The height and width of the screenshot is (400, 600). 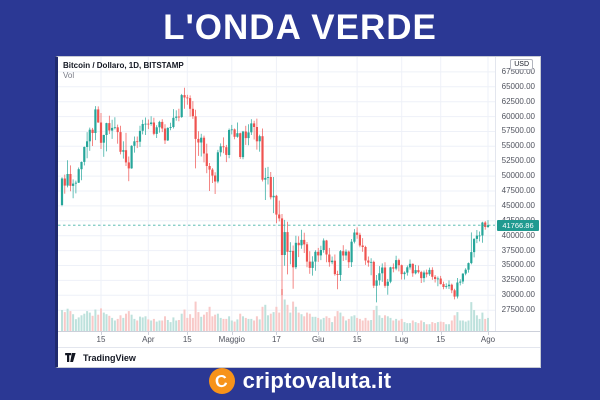 I want to click on price-tick-label: 40000.00, so click(x=518, y=235).